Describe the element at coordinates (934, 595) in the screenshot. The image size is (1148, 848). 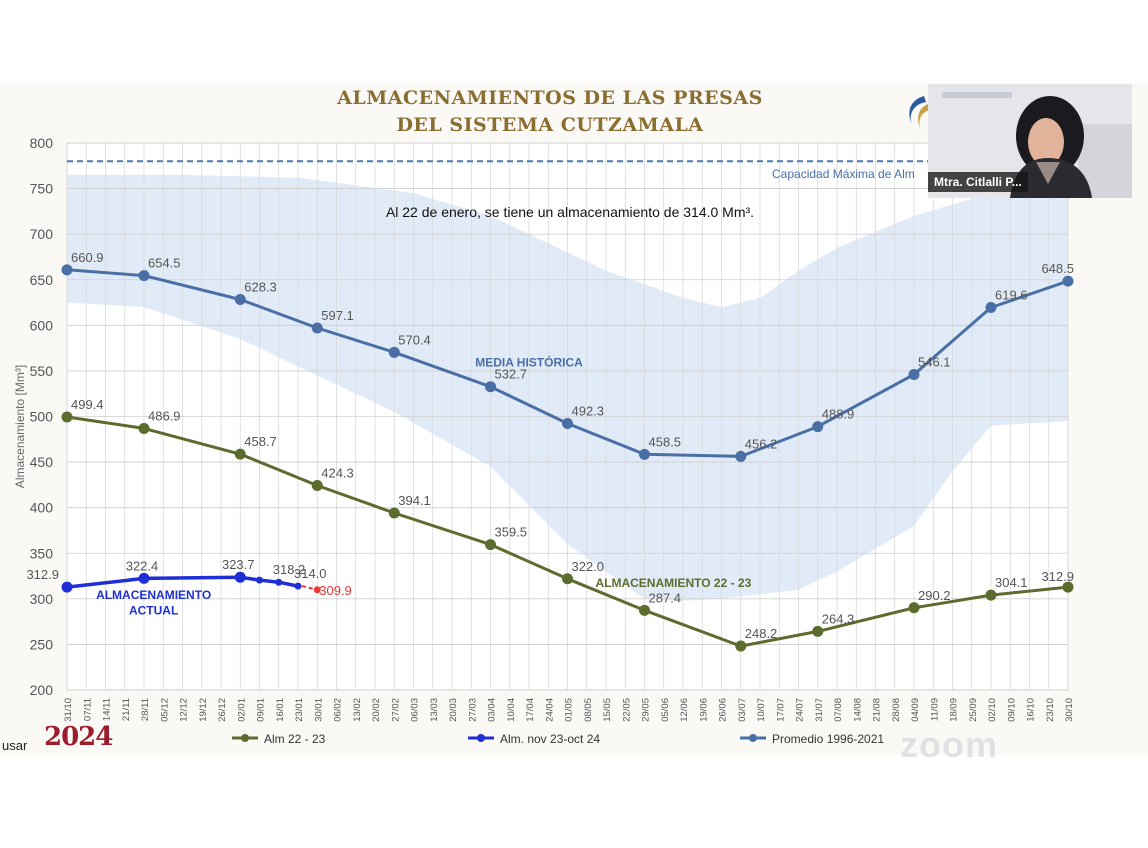
I see `data-label: 290.2` at that location.